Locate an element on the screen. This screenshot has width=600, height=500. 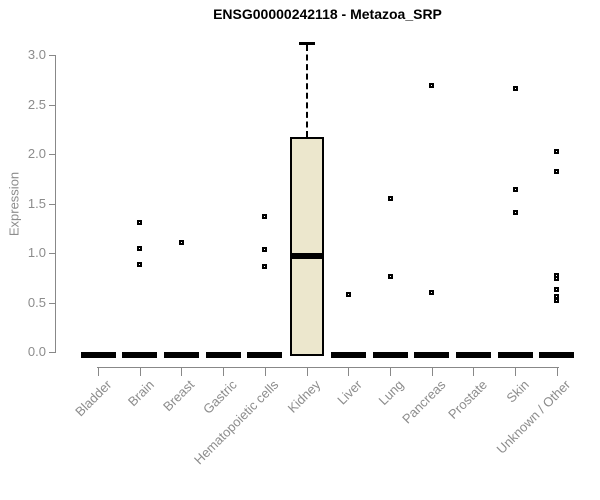
y-tick-label: 3.0 is located at coordinates (36, 54).